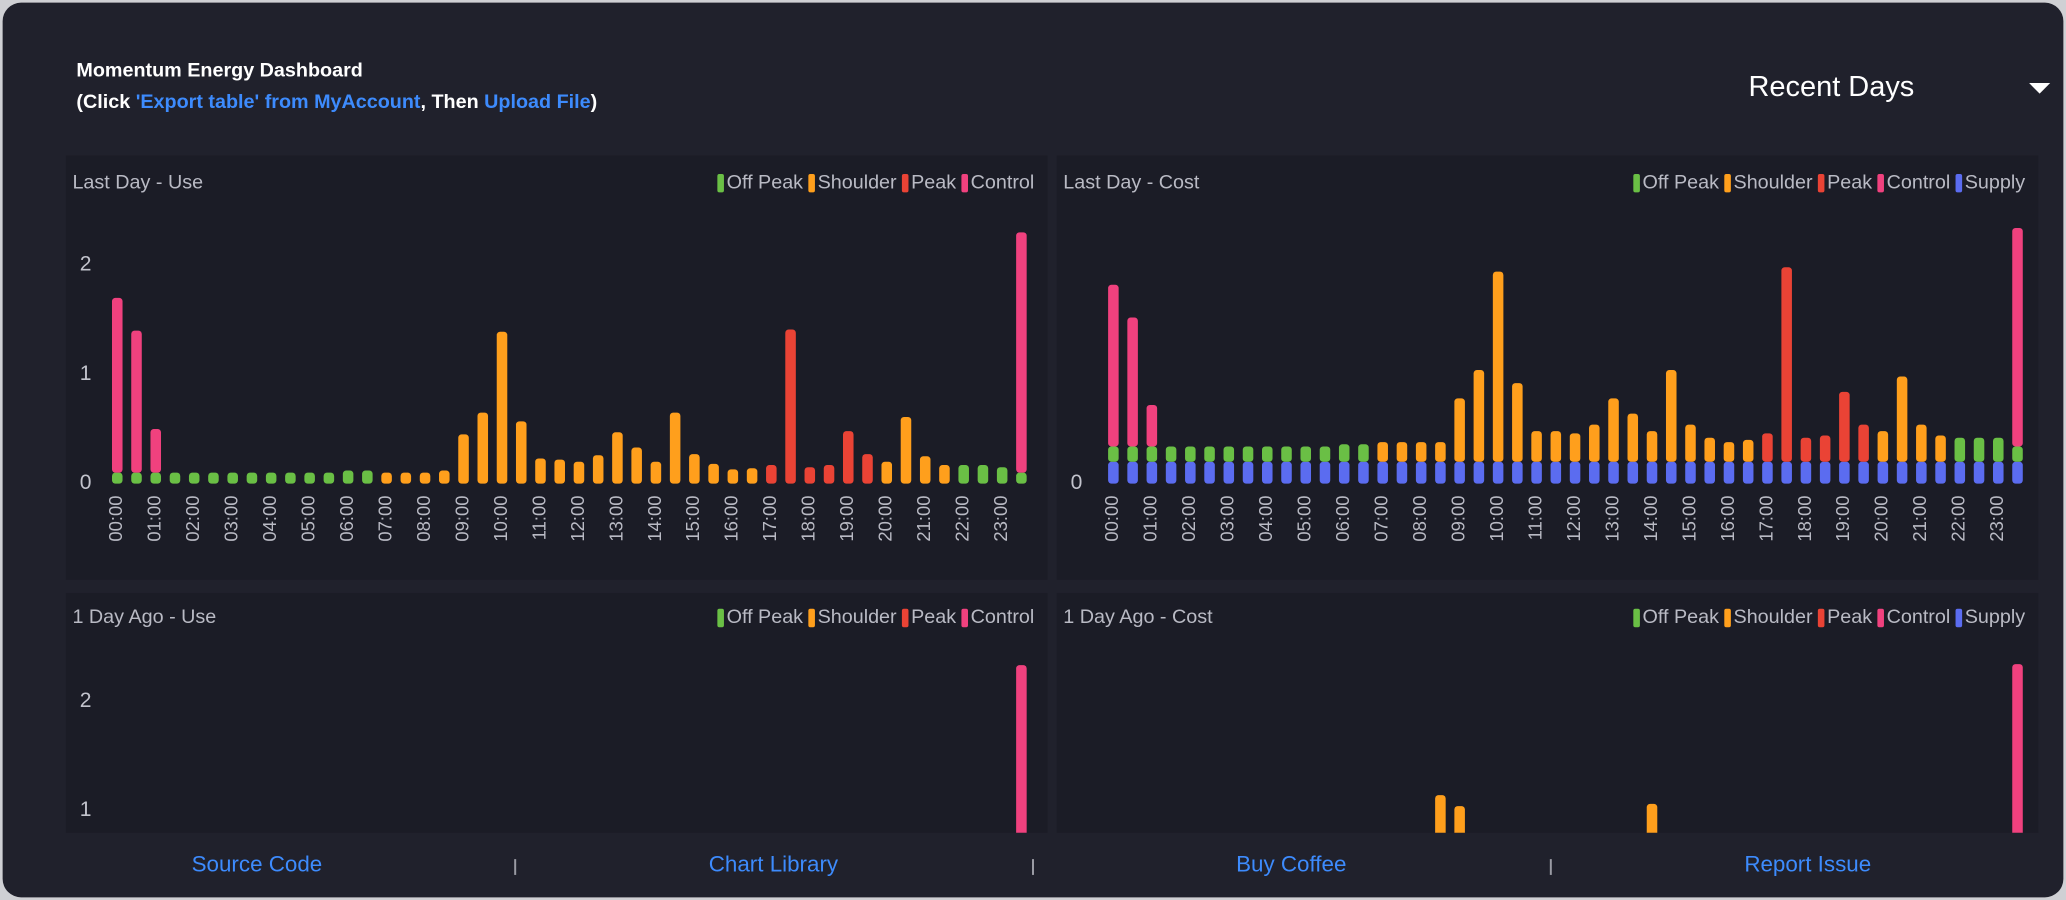 The height and width of the screenshot is (900, 2066). What do you see at coordinates (1150, 518) in the screenshot?
I see `x-tick-label: 01:00` at bounding box center [1150, 518].